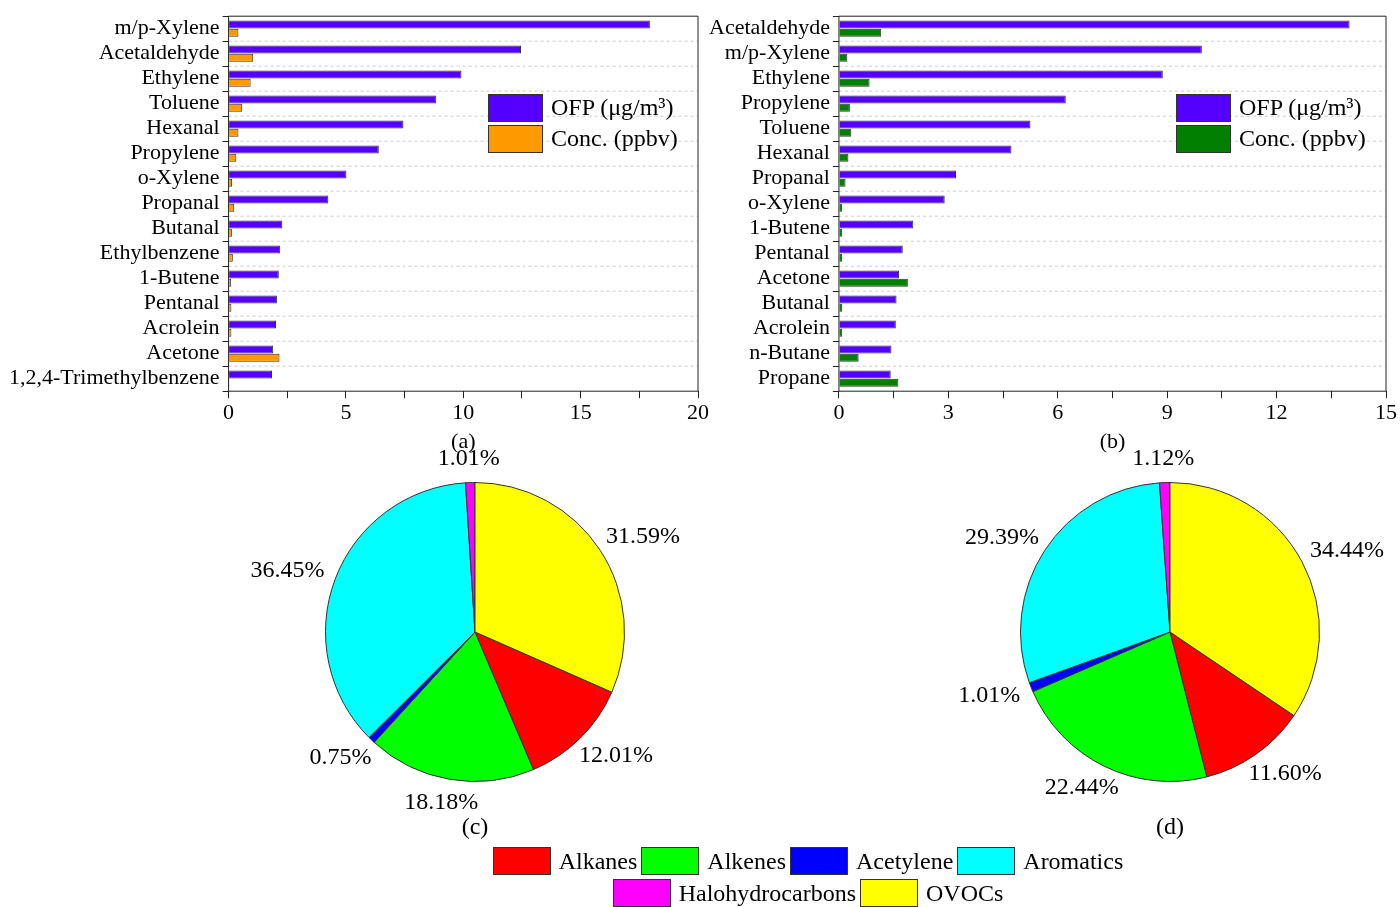 The image size is (1400, 907). I want to click on x-tick-label: 10, so click(463, 412).